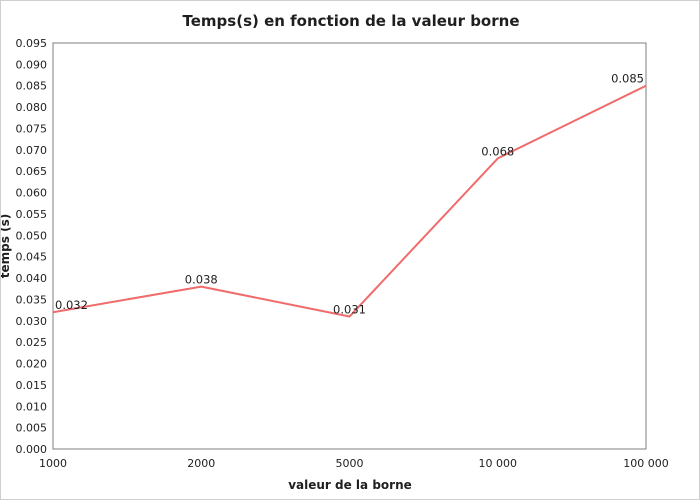 The image size is (700, 500). Describe the element at coordinates (646, 463) in the screenshot. I see `x-tick-label: 100 000` at that location.